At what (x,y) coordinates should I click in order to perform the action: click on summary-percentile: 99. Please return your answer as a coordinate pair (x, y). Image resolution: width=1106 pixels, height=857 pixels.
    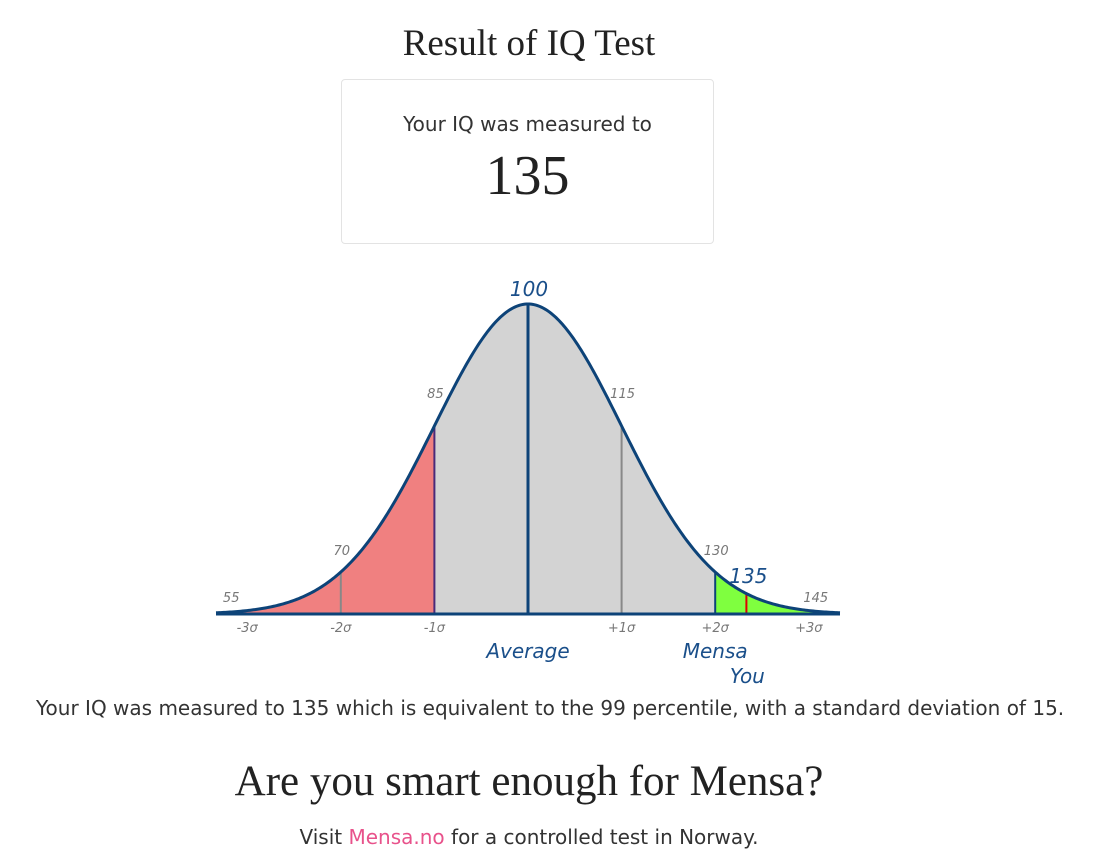
    Looking at the image, I should click on (613, 708).